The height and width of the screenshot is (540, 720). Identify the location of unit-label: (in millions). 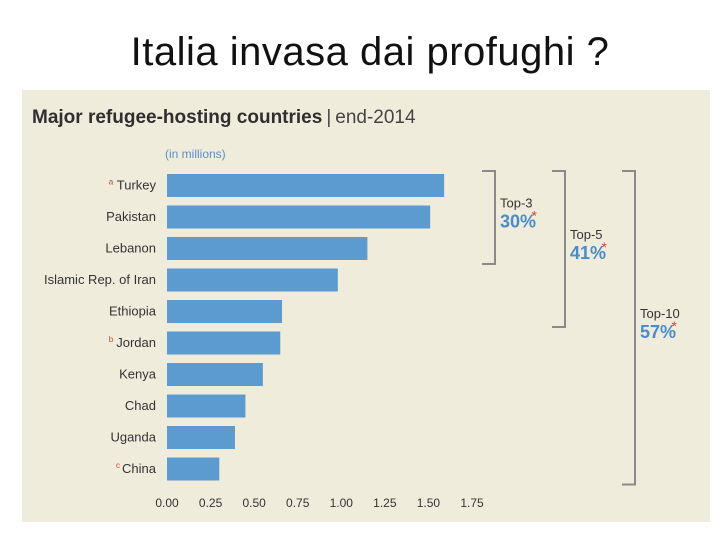
(195, 154).